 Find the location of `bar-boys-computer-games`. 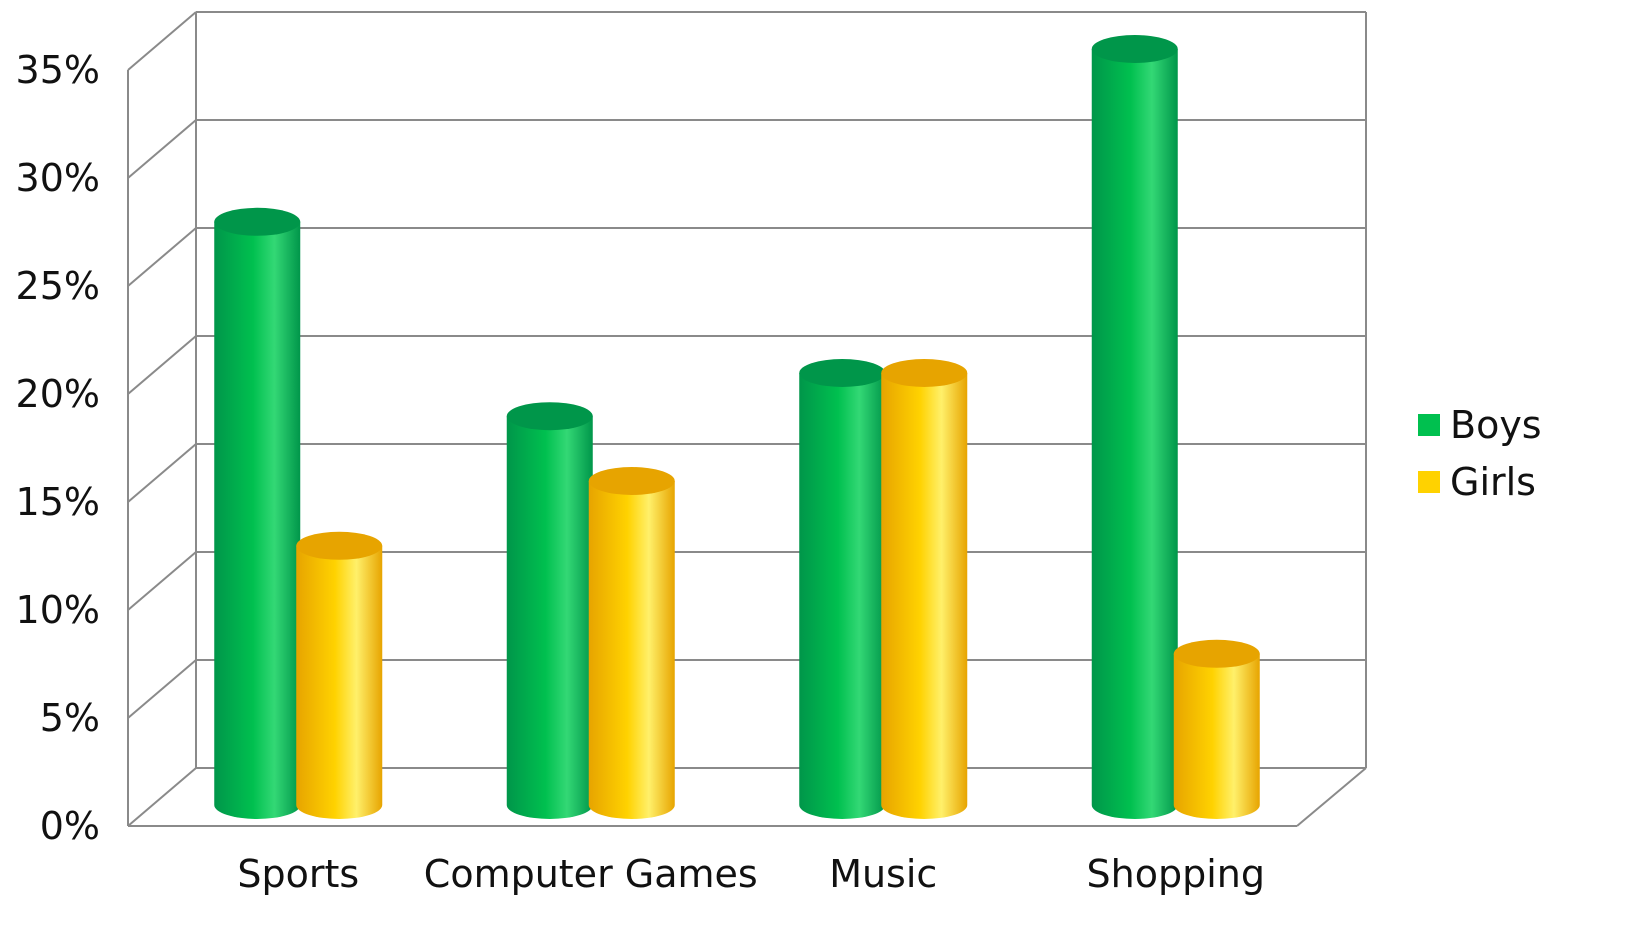

bar-boys-computer-games is located at coordinates (549, 611).